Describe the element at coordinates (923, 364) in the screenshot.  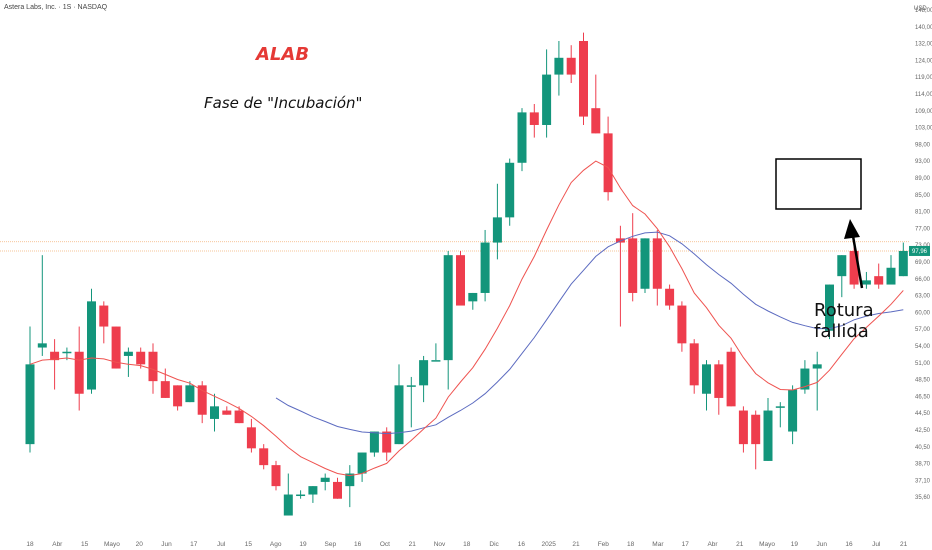
I see `y-tick-label: 51,00` at that location.